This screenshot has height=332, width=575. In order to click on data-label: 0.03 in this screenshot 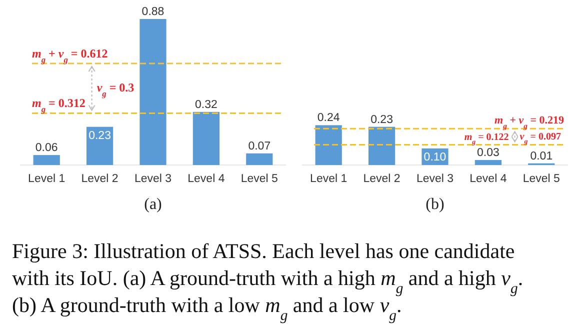, I will do `click(488, 153)`.